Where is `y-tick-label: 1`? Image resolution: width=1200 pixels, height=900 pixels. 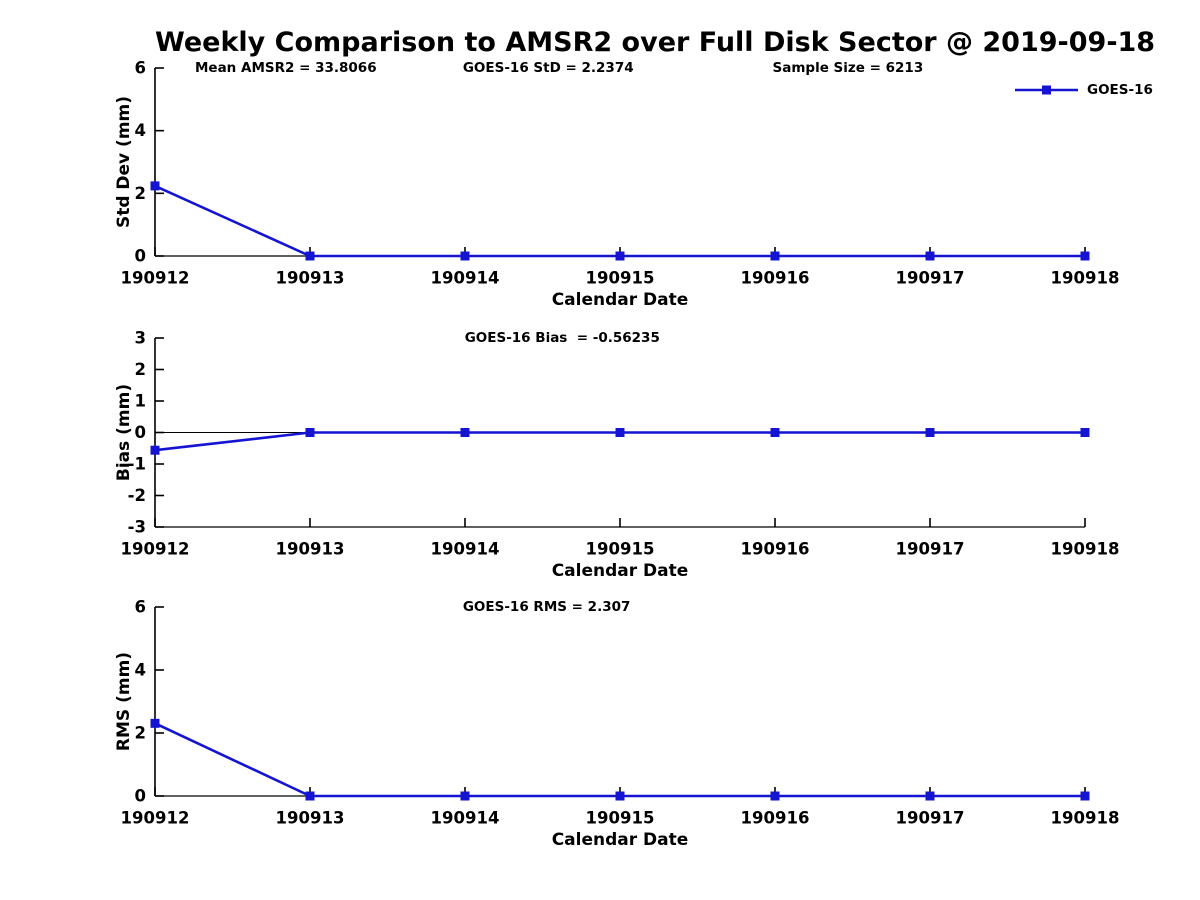
y-tick-label: 1 is located at coordinates (140, 401).